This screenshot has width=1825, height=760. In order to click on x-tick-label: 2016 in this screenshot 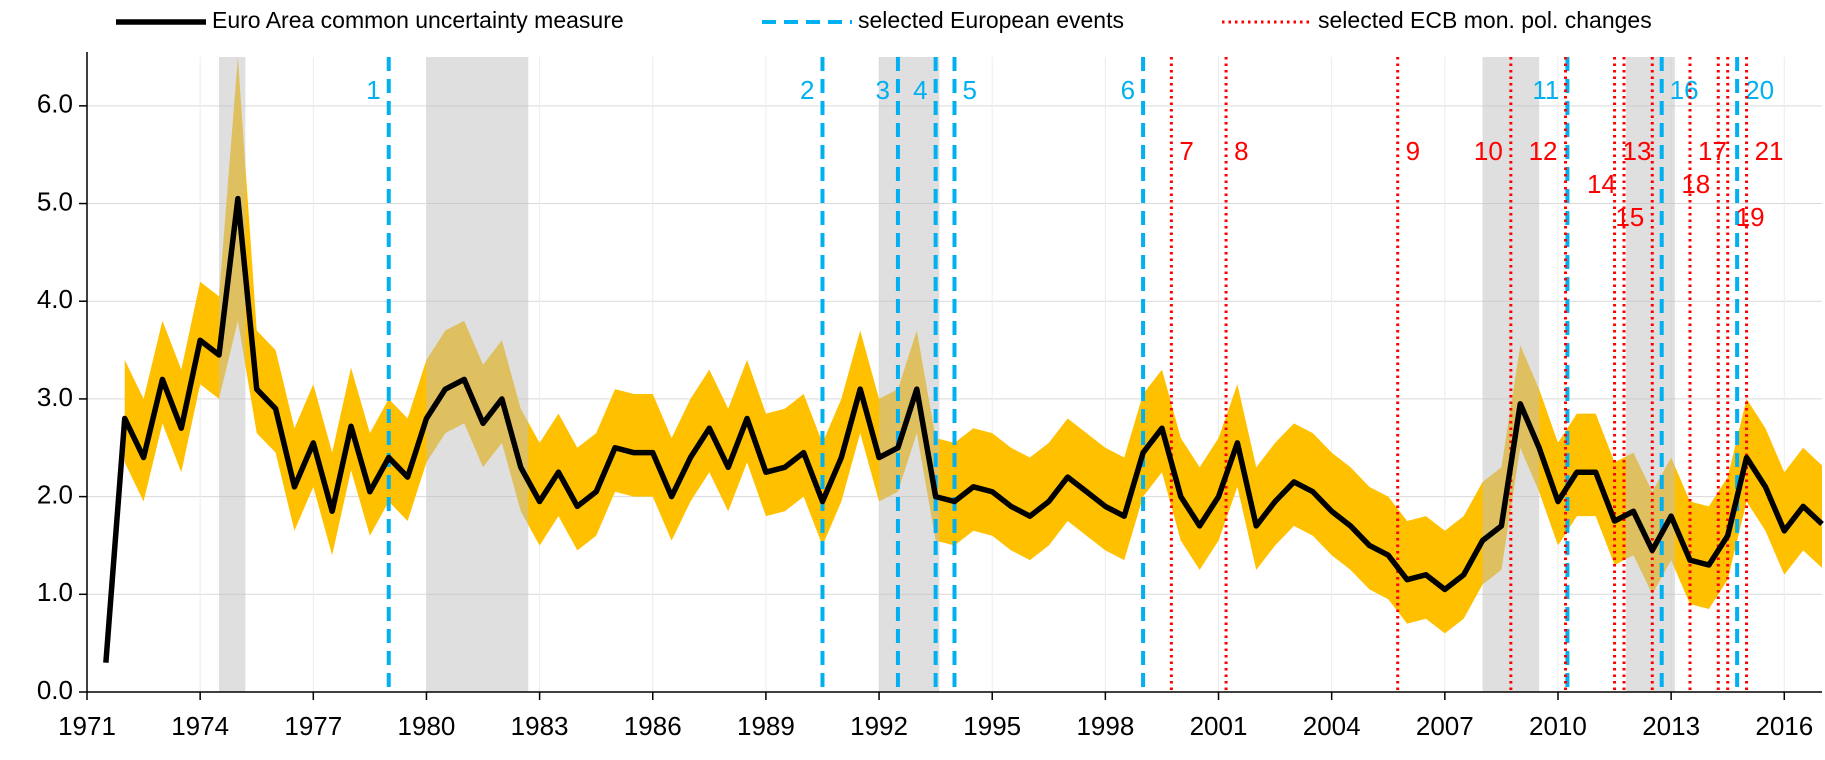, I will do `click(1784, 726)`.